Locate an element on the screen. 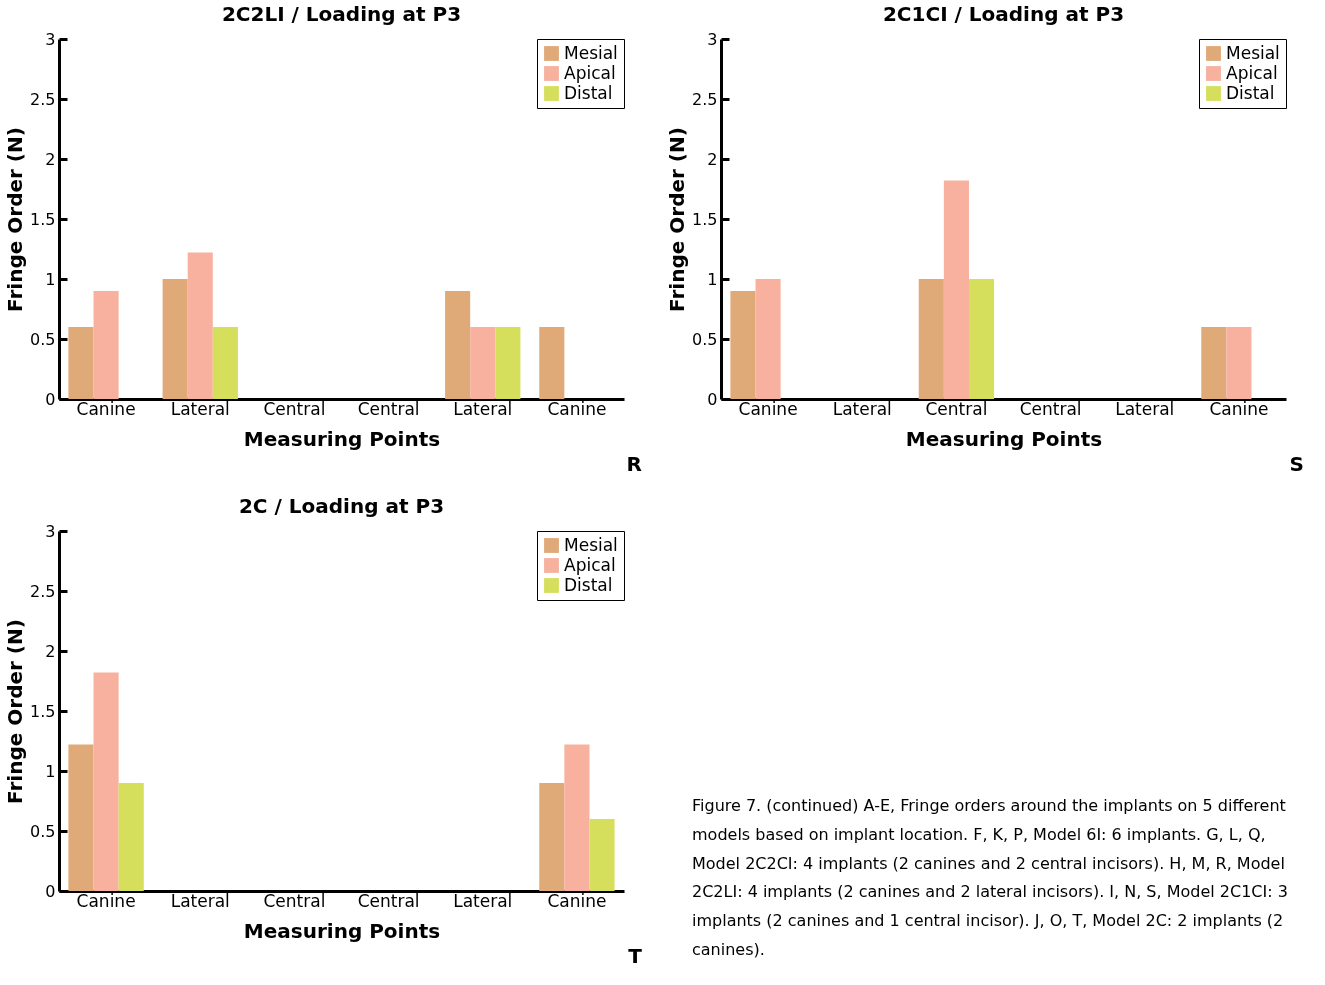 Image resolution: width=1325 pixels, height=985 pixels. text: T is located at coordinates (635, 956).